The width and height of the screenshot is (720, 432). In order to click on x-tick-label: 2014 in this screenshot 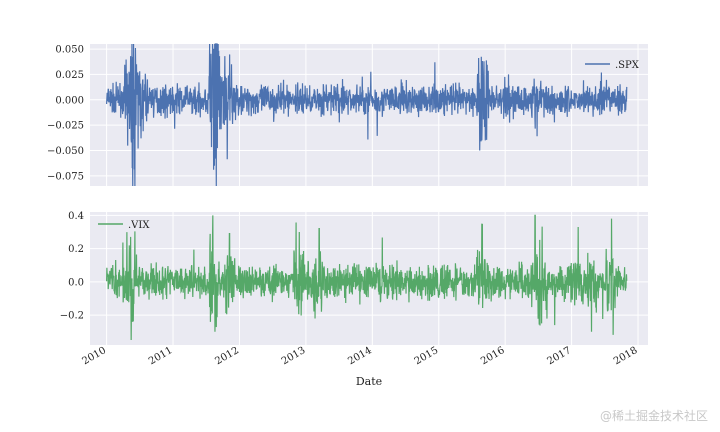, I will do `click(360, 356)`.